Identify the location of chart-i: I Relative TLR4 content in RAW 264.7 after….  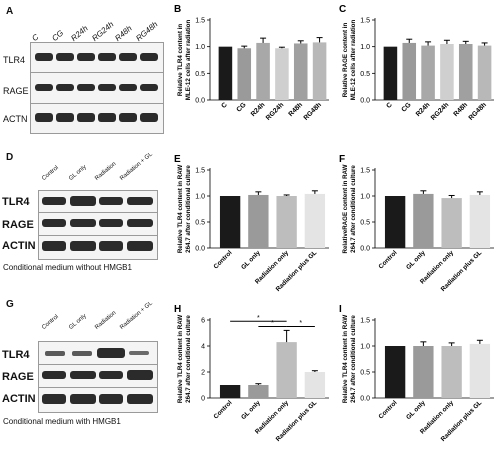
(417, 380).